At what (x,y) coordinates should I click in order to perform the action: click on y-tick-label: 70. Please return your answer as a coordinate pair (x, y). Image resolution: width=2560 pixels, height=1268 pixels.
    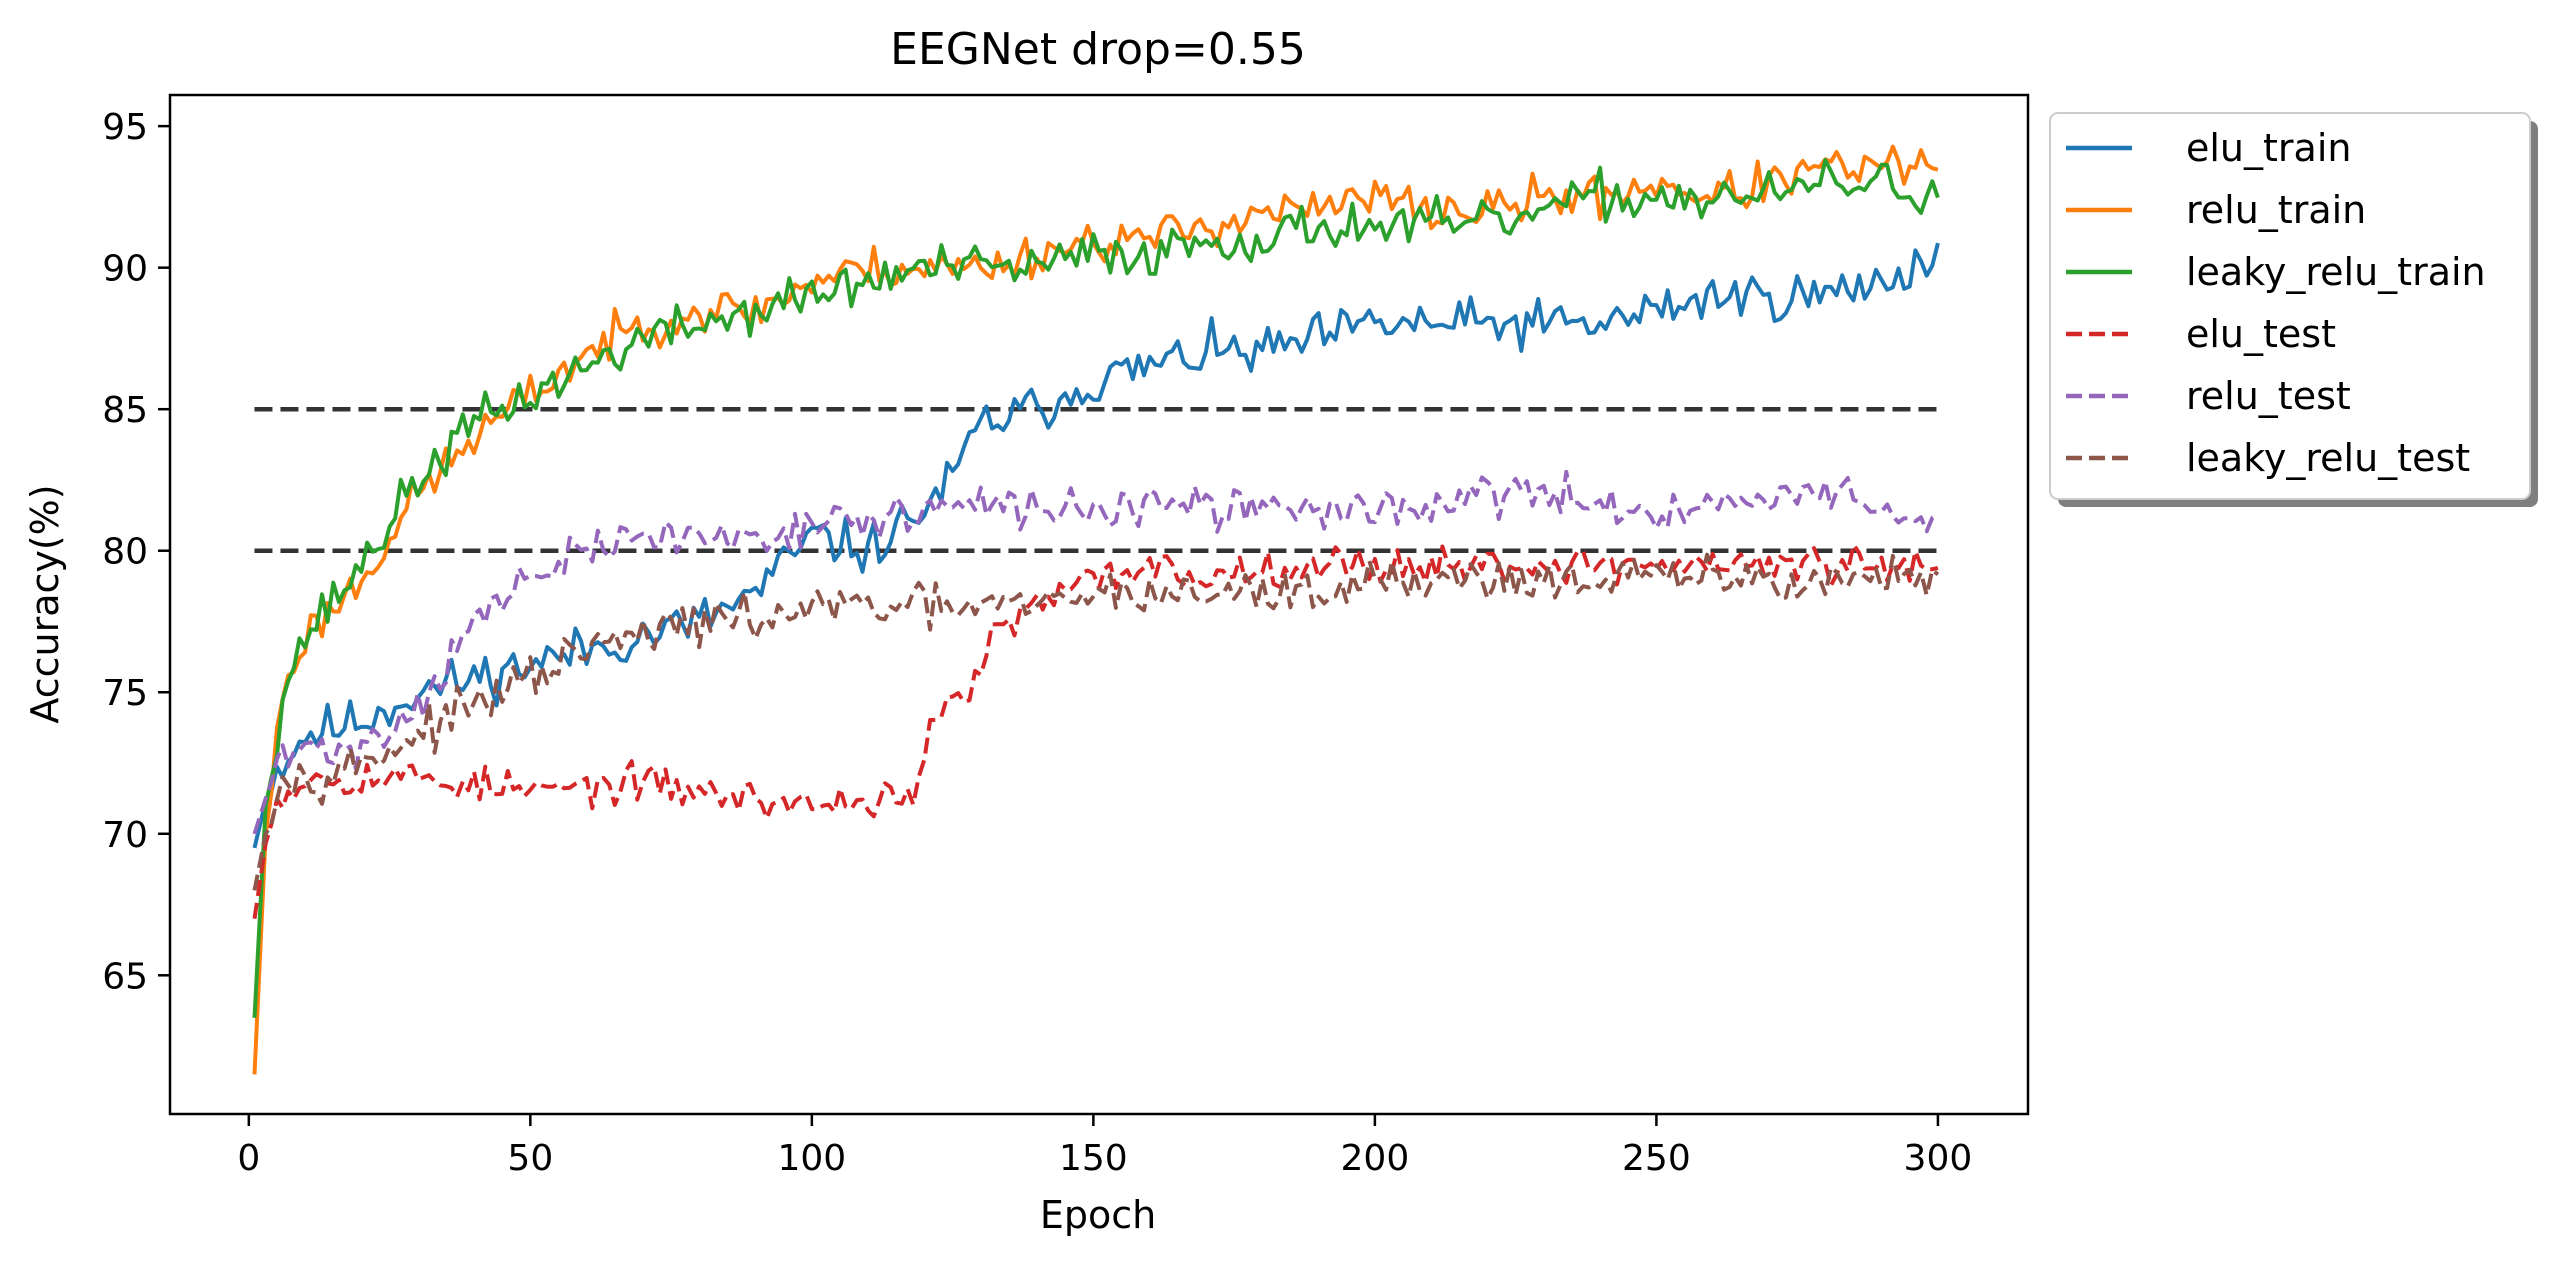
    Looking at the image, I should click on (125, 835).